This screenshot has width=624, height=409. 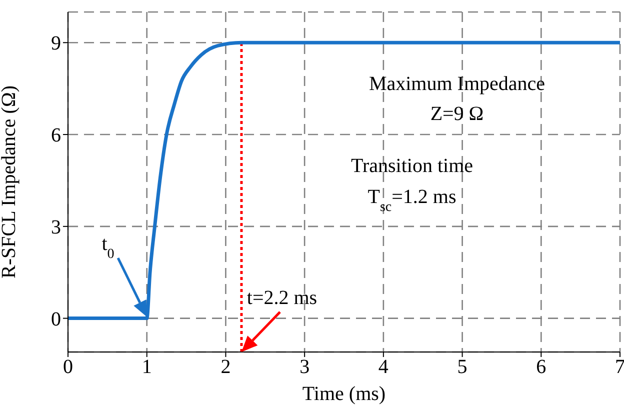 What do you see at coordinates (108, 247) in the screenshot?
I see `annotation: t$_{0}$` at bounding box center [108, 247].